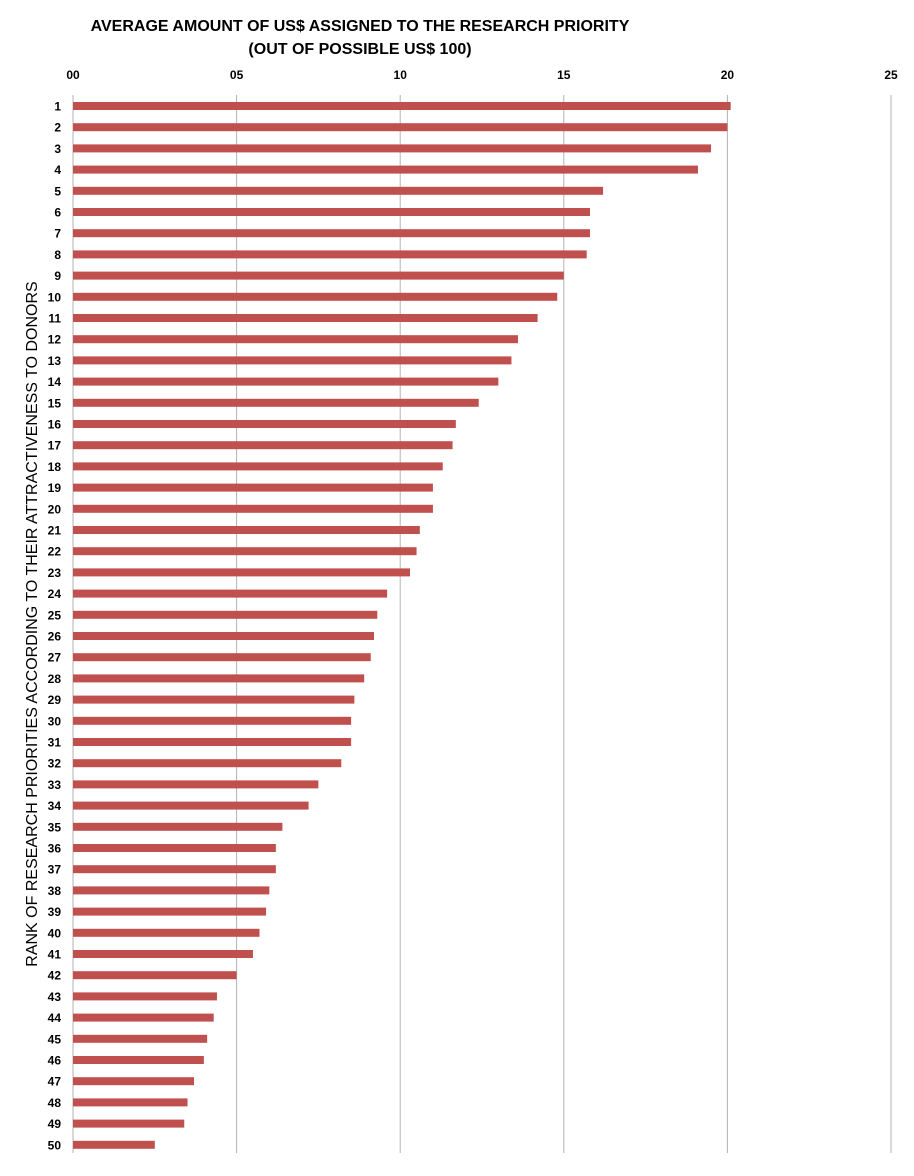  What do you see at coordinates (57, 191) in the screenshot?
I see `y-tick-label: 5` at bounding box center [57, 191].